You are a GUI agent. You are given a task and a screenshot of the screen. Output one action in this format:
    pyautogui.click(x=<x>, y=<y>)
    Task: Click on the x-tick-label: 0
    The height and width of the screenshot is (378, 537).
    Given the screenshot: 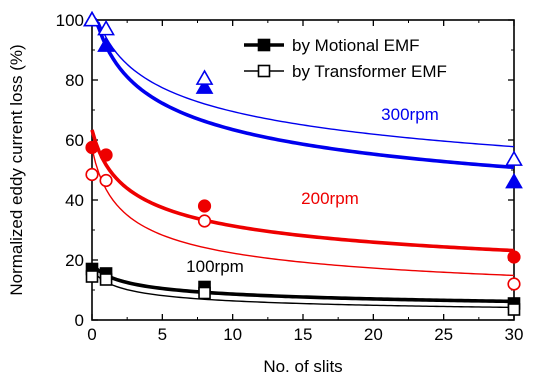 What is the action you would take?
    pyautogui.click(x=91, y=334)
    